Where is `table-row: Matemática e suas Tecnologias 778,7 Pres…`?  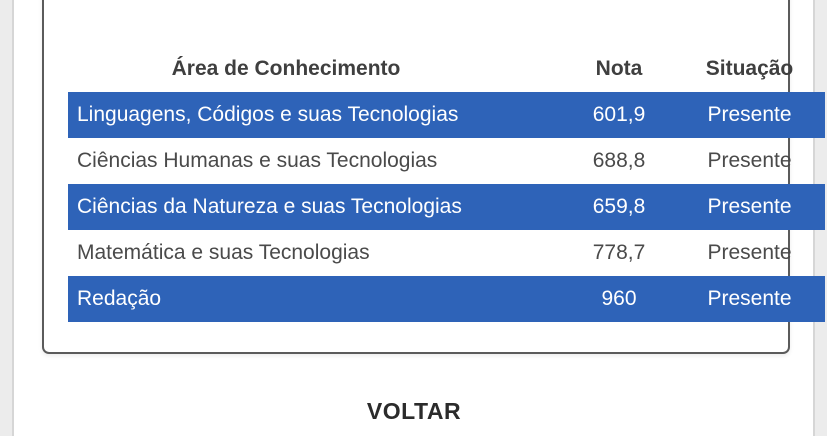
table-row: Matemática e suas Tecnologias 778,7 Pres… is located at coordinates (446, 253).